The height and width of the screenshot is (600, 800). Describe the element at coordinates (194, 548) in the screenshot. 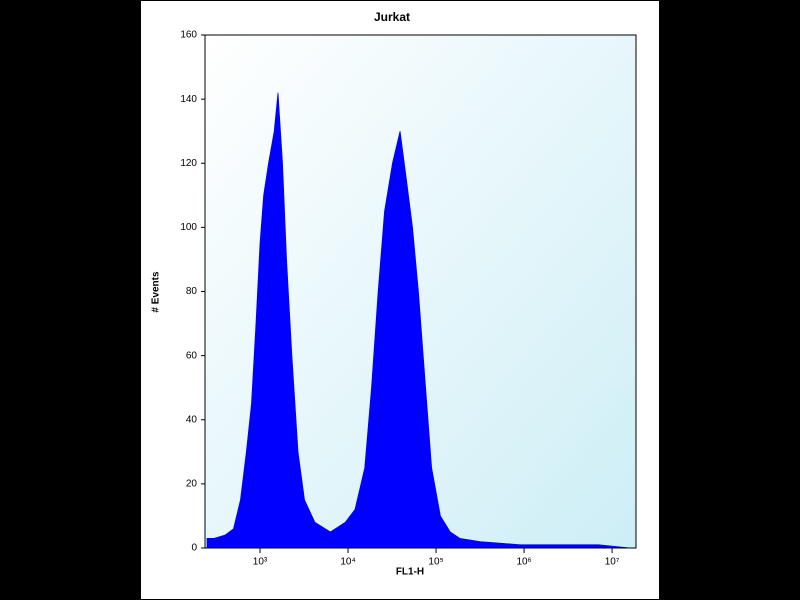

I see `y-tick-label: 0` at that location.